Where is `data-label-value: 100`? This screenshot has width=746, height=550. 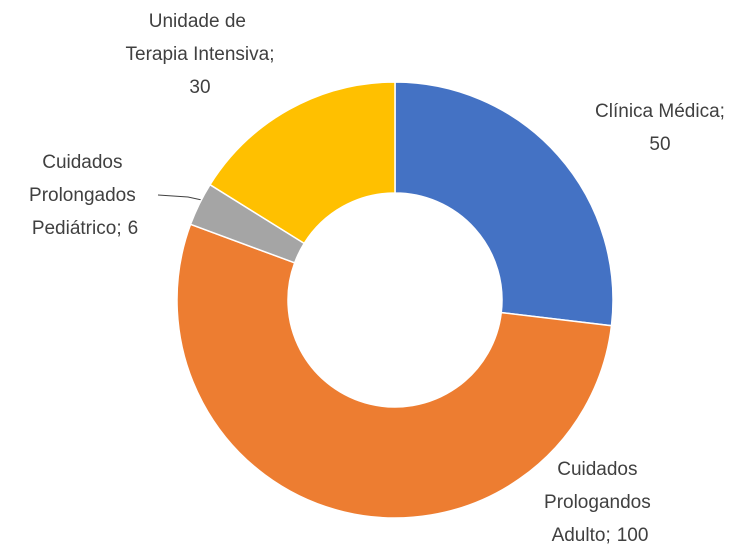 data-label-value: 100 is located at coordinates (633, 535).